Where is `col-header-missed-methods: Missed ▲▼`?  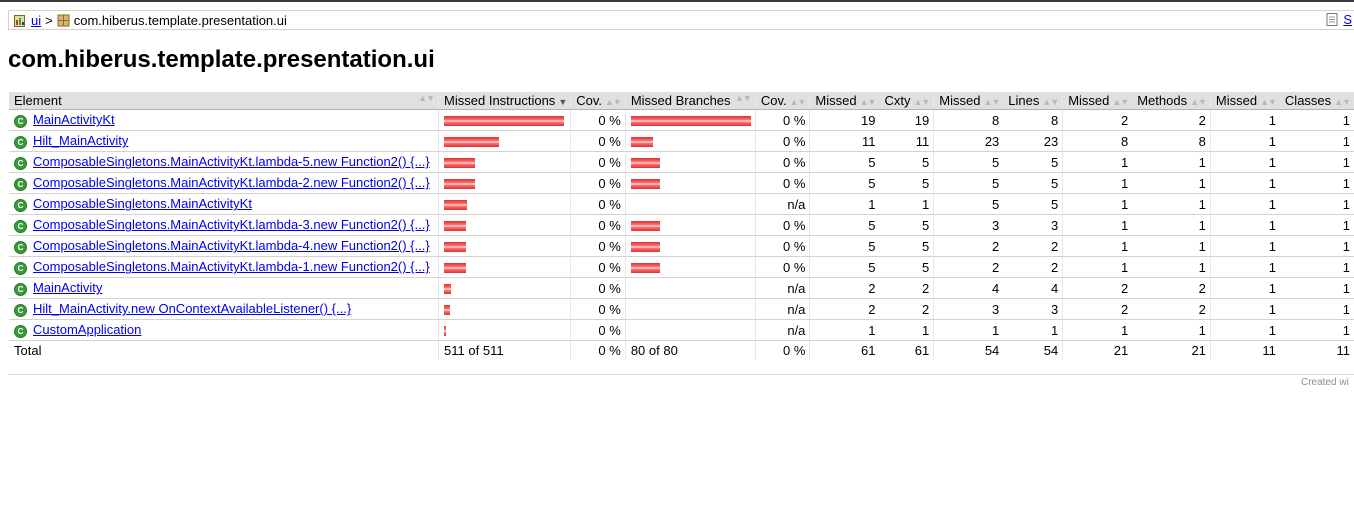
col-header-missed-methods: Missed ▲▼ is located at coordinates (1097, 101).